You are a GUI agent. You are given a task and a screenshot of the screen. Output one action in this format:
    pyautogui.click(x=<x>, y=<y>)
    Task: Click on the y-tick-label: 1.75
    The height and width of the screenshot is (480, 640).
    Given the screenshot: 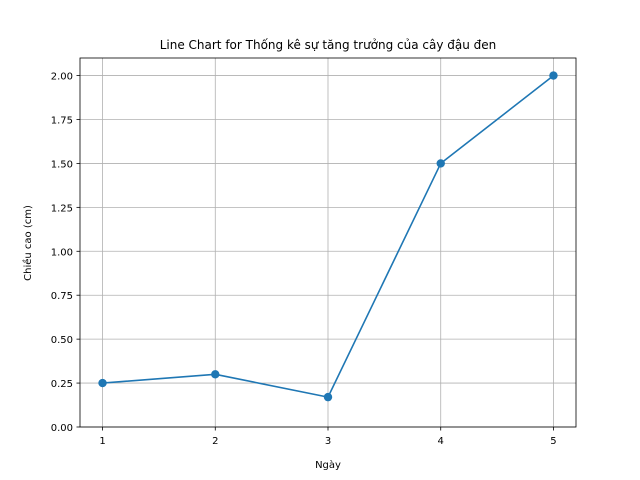 What is the action you would take?
    pyautogui.click(x=62, y=121)
    